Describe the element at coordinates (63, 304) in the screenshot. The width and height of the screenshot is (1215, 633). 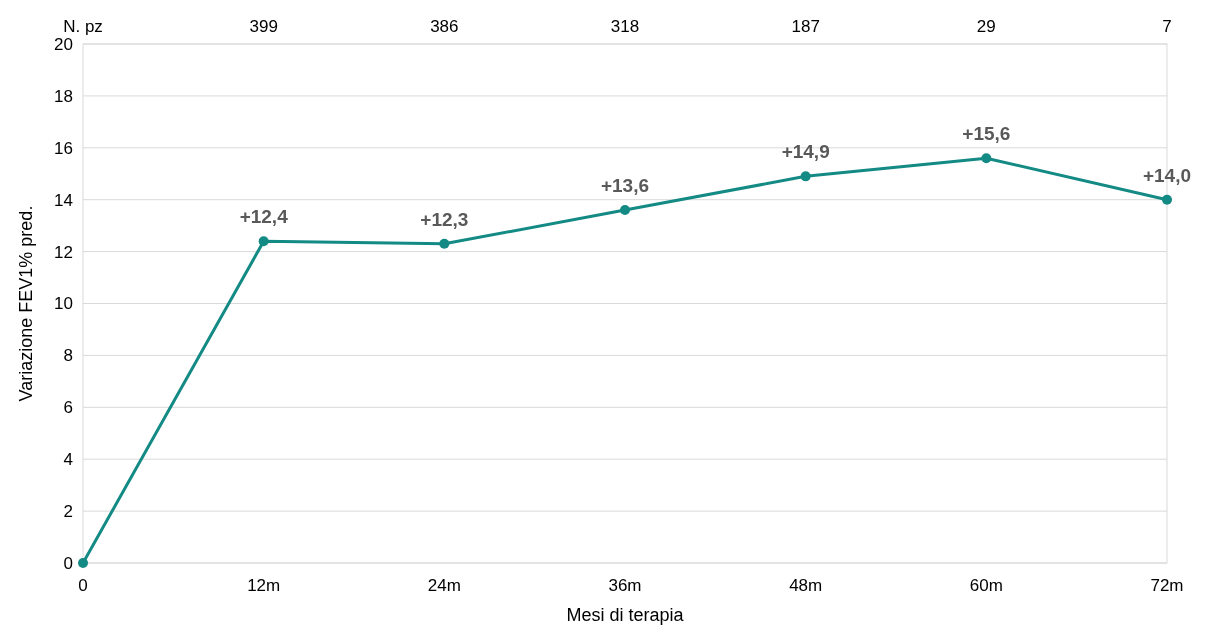
I see `y-tick-label: 10` at that location.